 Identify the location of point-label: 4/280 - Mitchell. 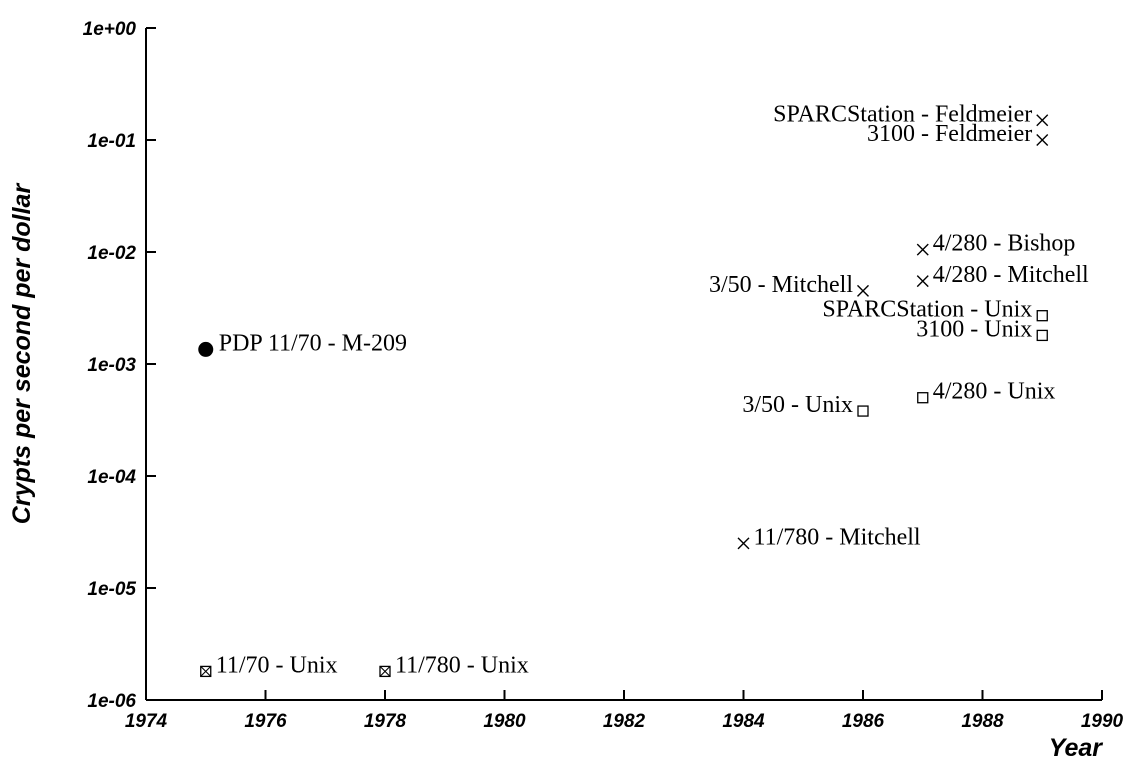
(1011, 275).